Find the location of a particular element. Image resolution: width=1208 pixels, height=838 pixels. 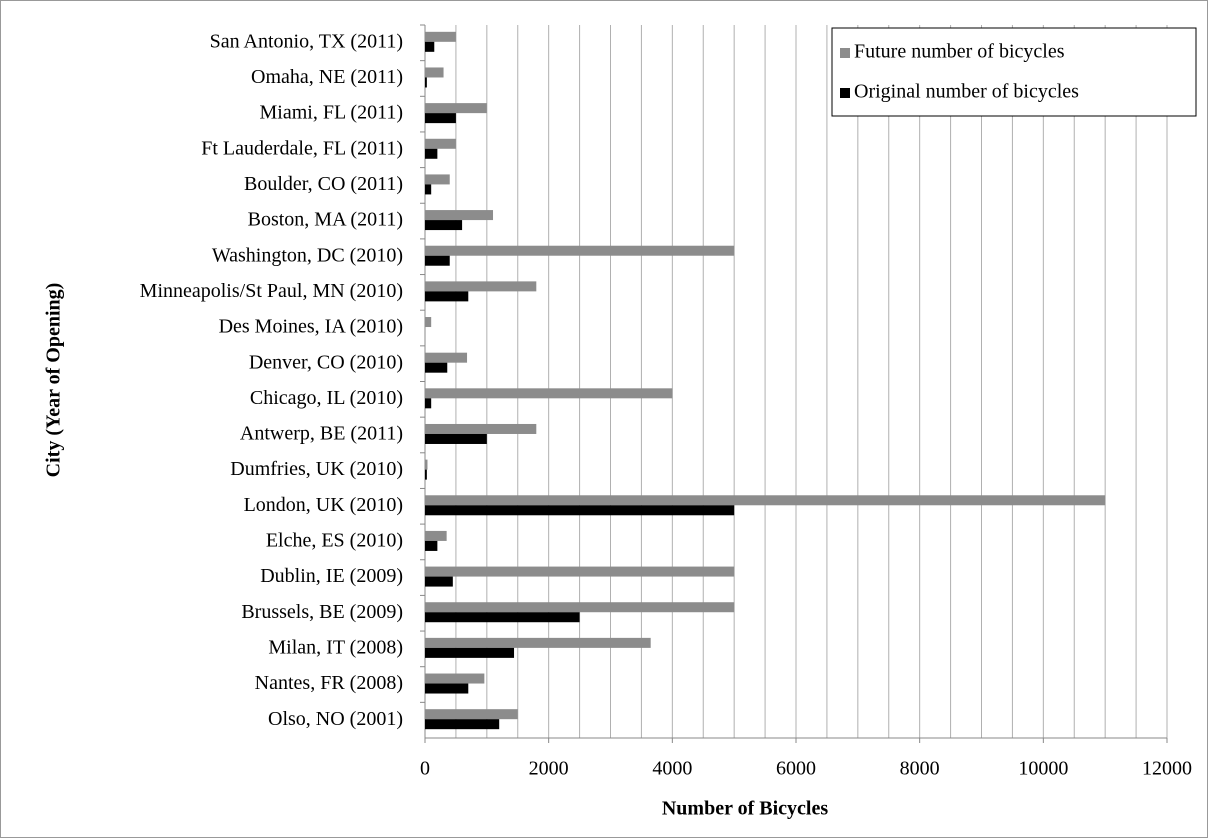

x-tick-label: 4000 is located at coordinates (672, 769).